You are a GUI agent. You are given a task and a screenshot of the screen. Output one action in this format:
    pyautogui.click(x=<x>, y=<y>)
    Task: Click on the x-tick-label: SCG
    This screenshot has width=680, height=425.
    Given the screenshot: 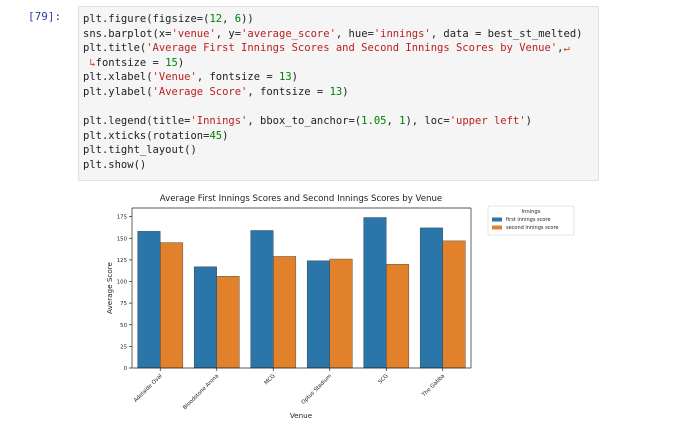 What is the action you would take?
    pyautogui.click(x=383, y=379)
    